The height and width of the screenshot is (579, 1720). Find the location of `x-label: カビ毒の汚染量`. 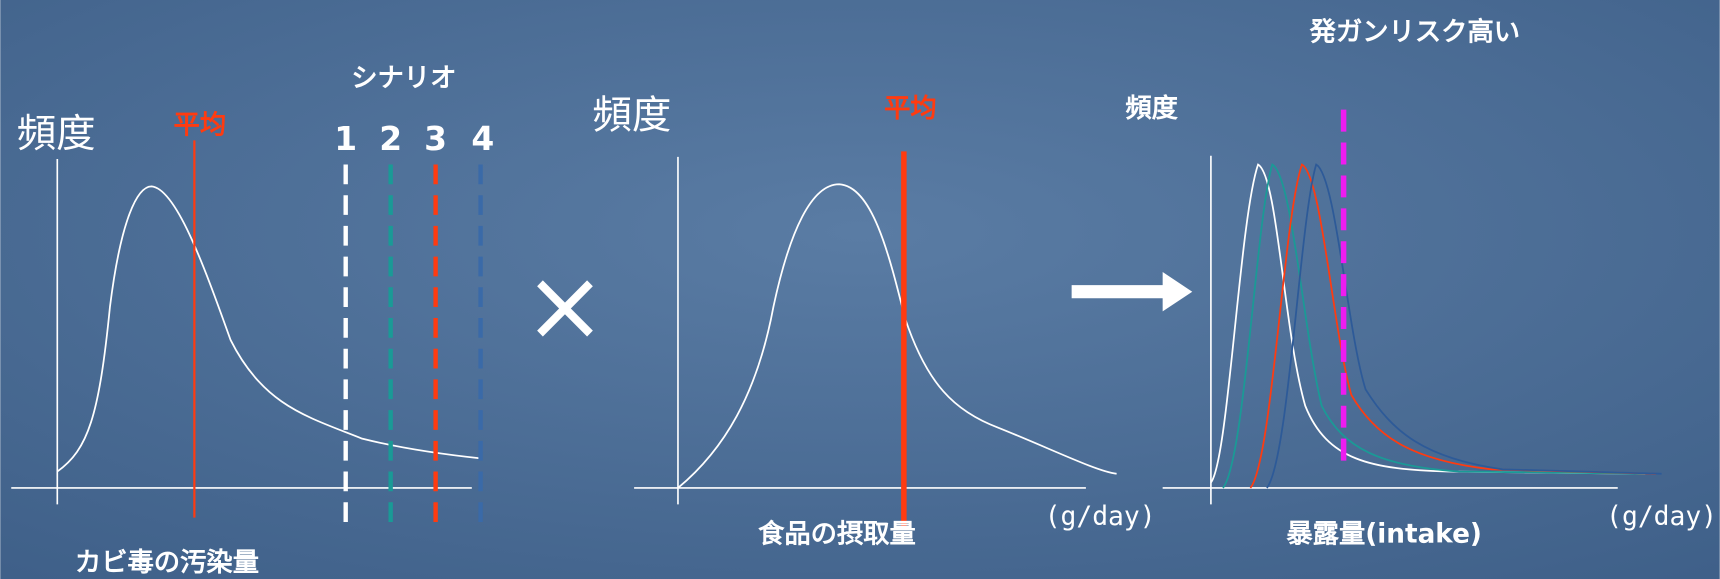

x-label: カビ毒の汚染量 is located at coordinates (167, 563).